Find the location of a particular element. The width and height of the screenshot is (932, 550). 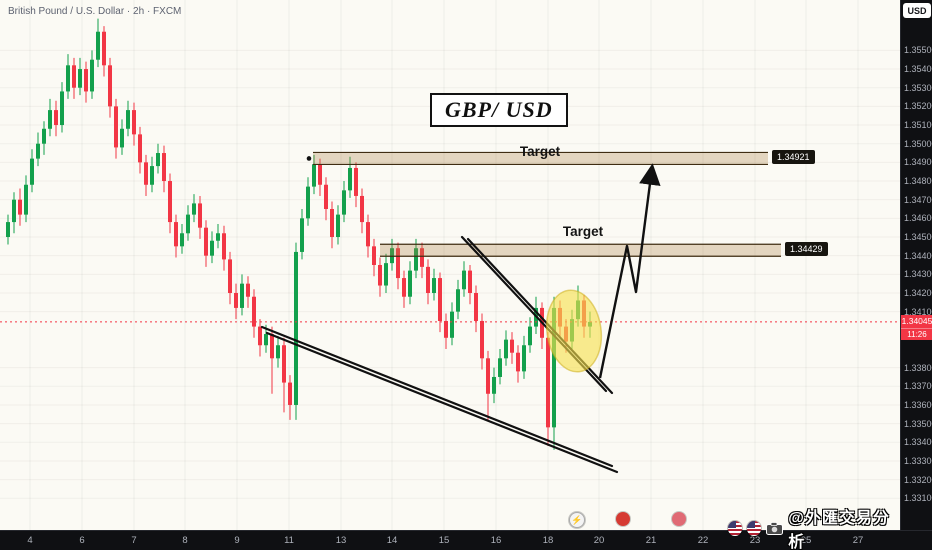

price-tick-label: 1.34700 is located at coordinates (918, 199).